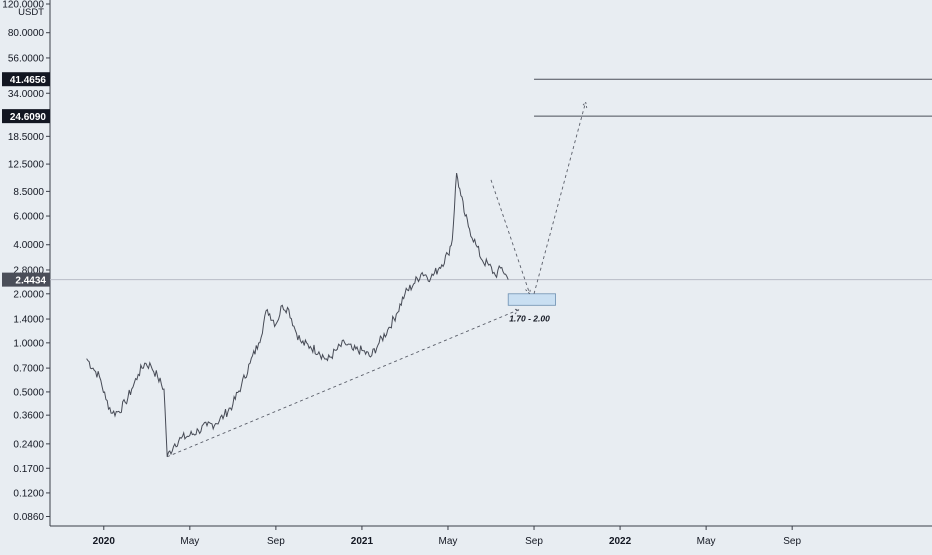 The image size is (932, 555). What do you see at coordinates (620, 541) in the screenshot?
I see `x-tick-label: 2022` at bounding box center [620, 541].